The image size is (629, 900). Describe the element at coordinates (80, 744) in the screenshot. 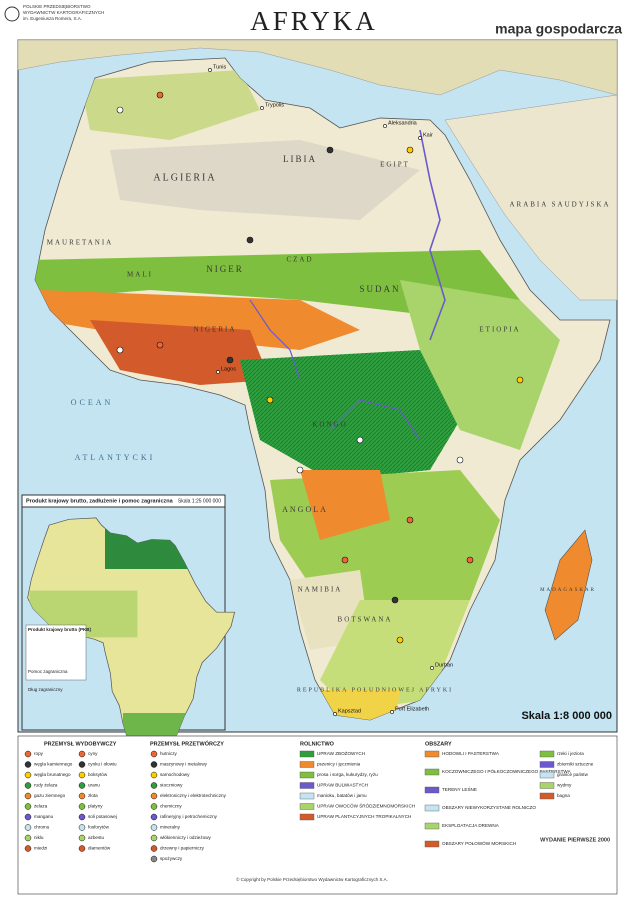

I see `legend-heading: PRZEMYSŁ WYDOBYWCZY` at that location.